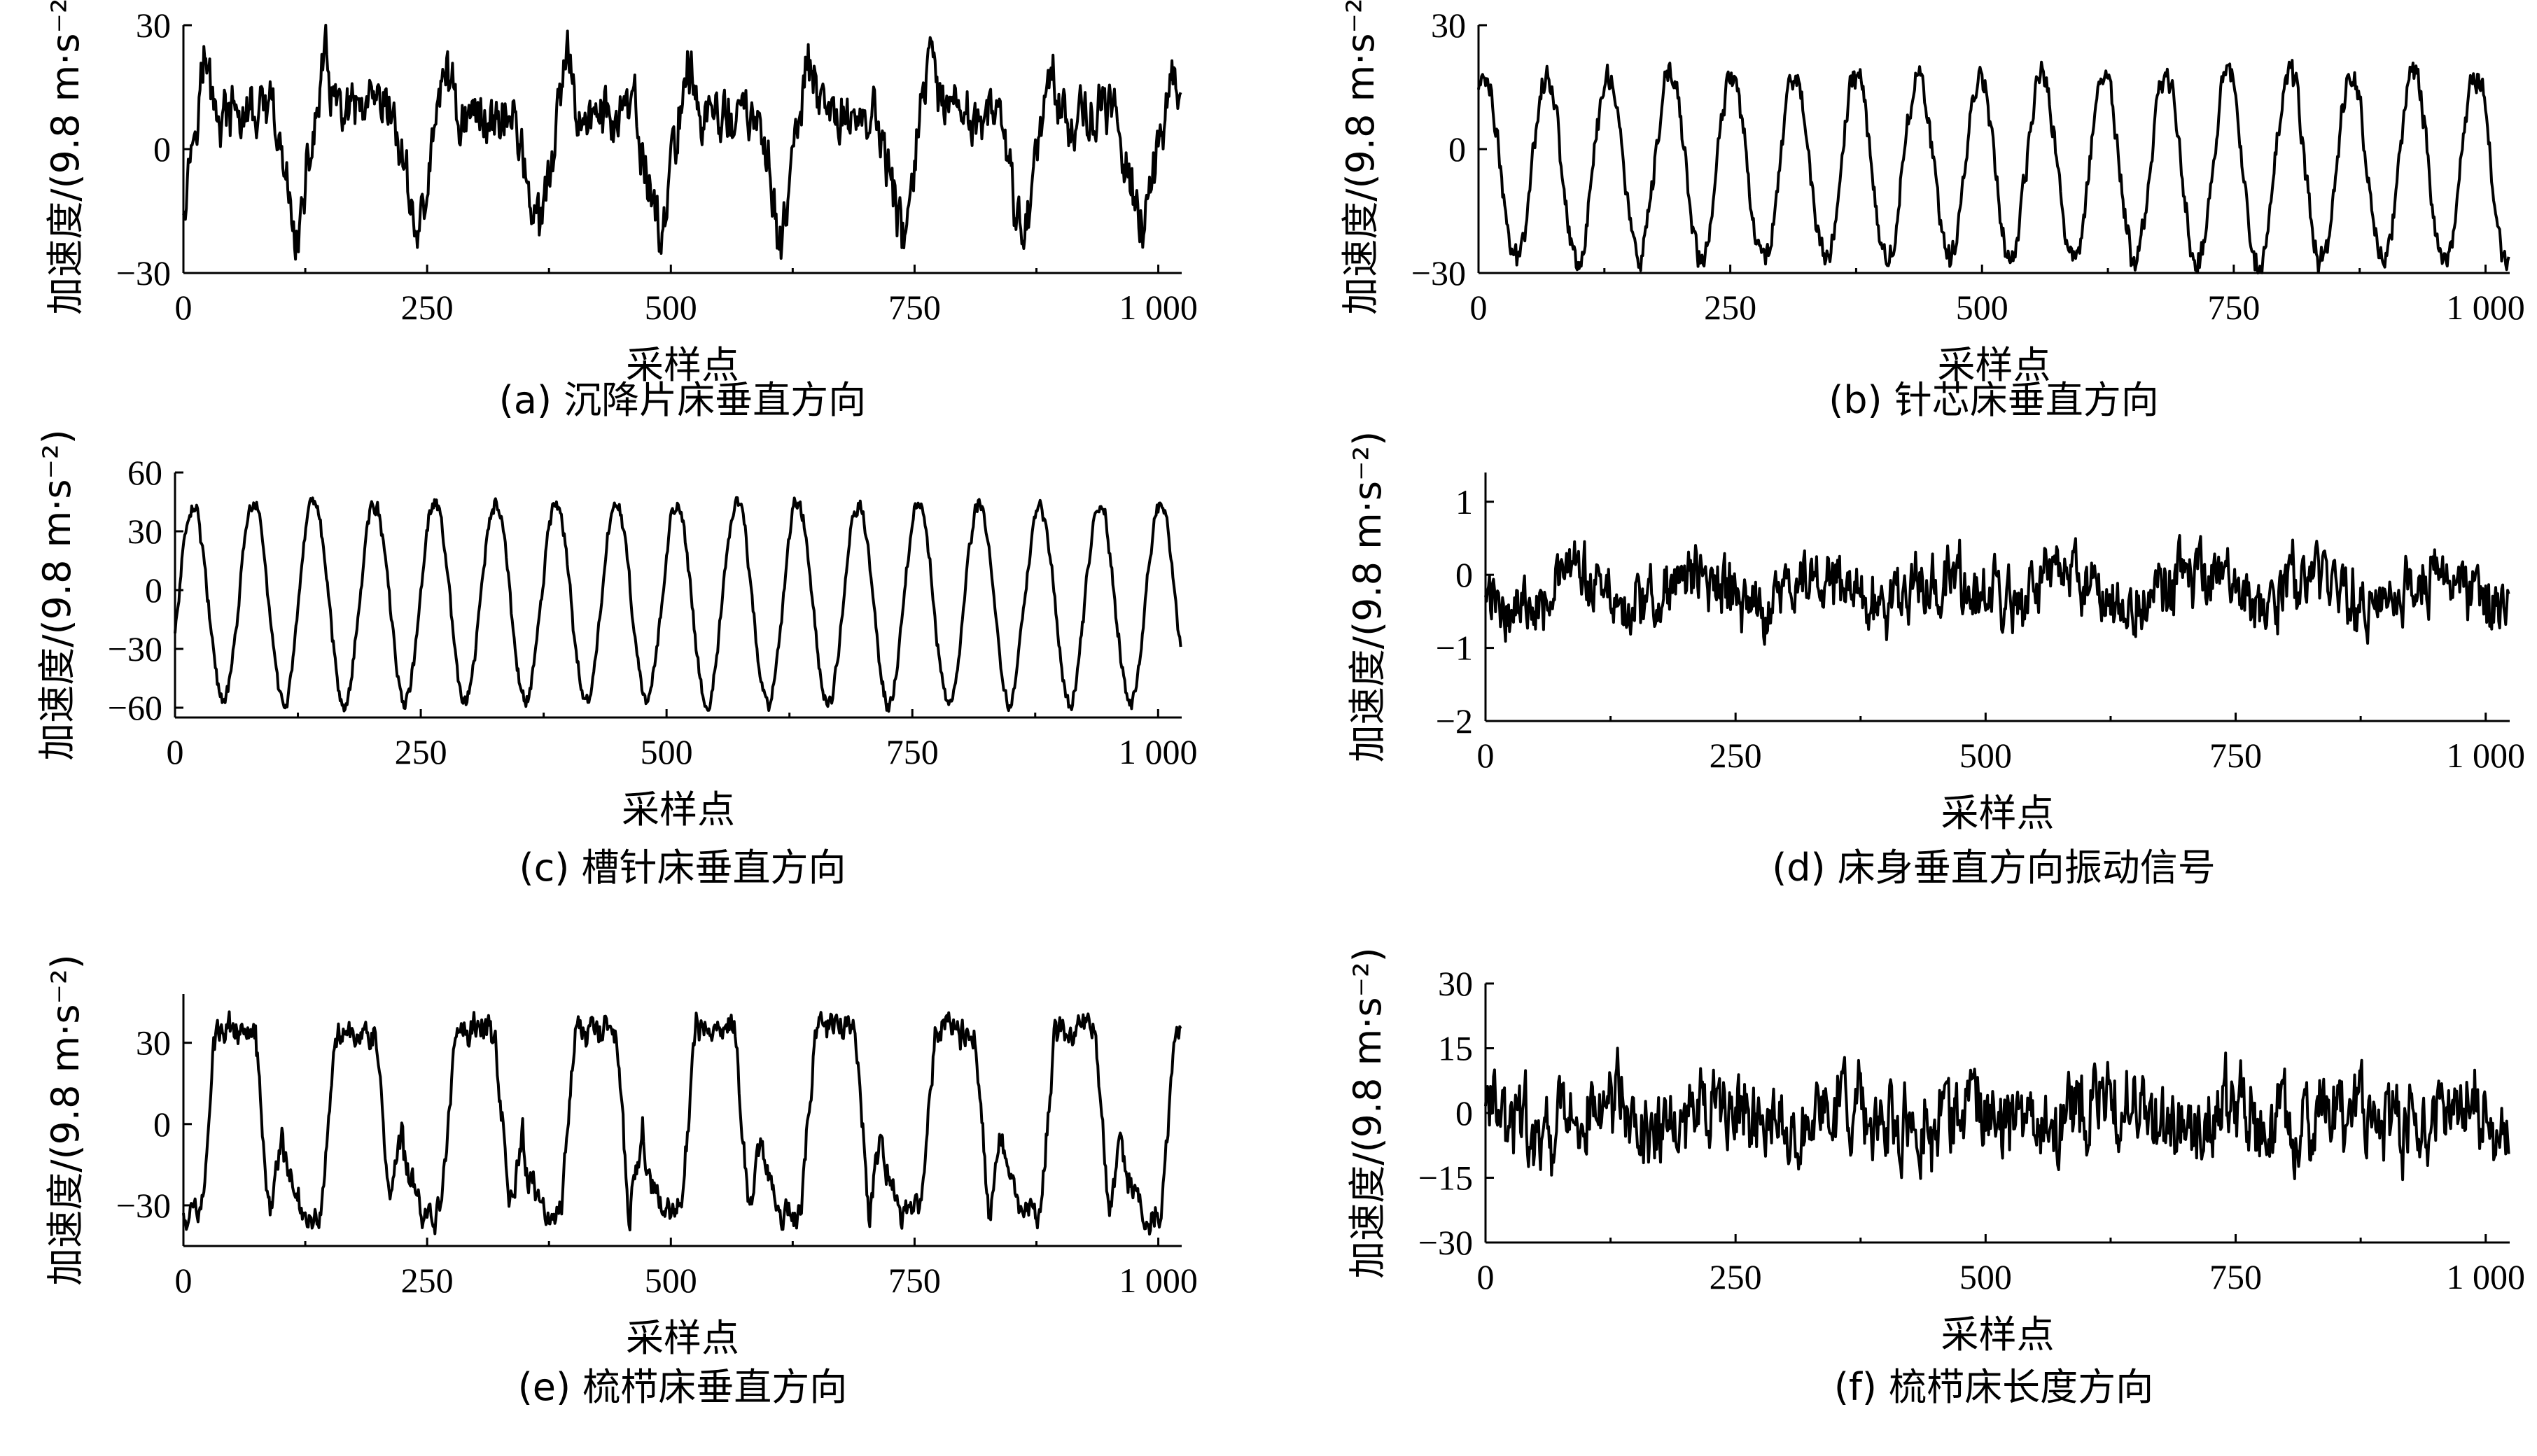  I want to click on y-tick-label-d: 0, so click(1464, 574).